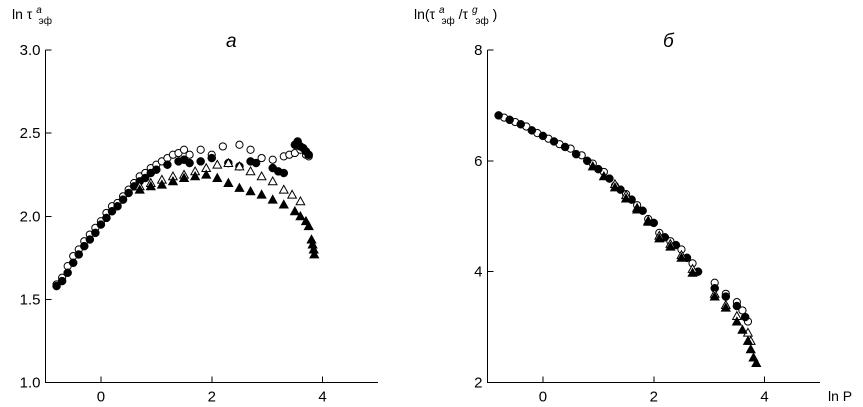 The height and width of the screenshot is (407, 863). What do you see at coordinates (30, 383) in the screenshot?
I see `panel-a-y-tick-label: 1.0` at bounding box center [30, 383].